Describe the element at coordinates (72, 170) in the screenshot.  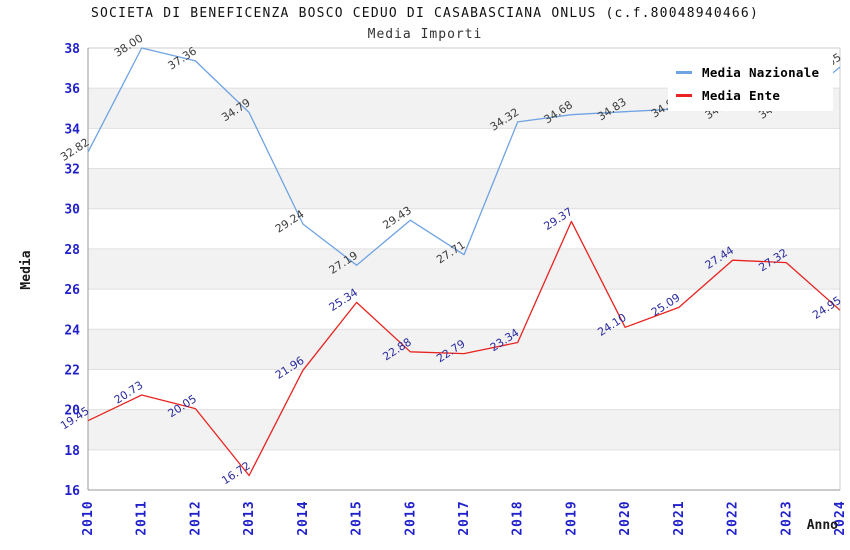
I see `svg-text: 32` at that location.